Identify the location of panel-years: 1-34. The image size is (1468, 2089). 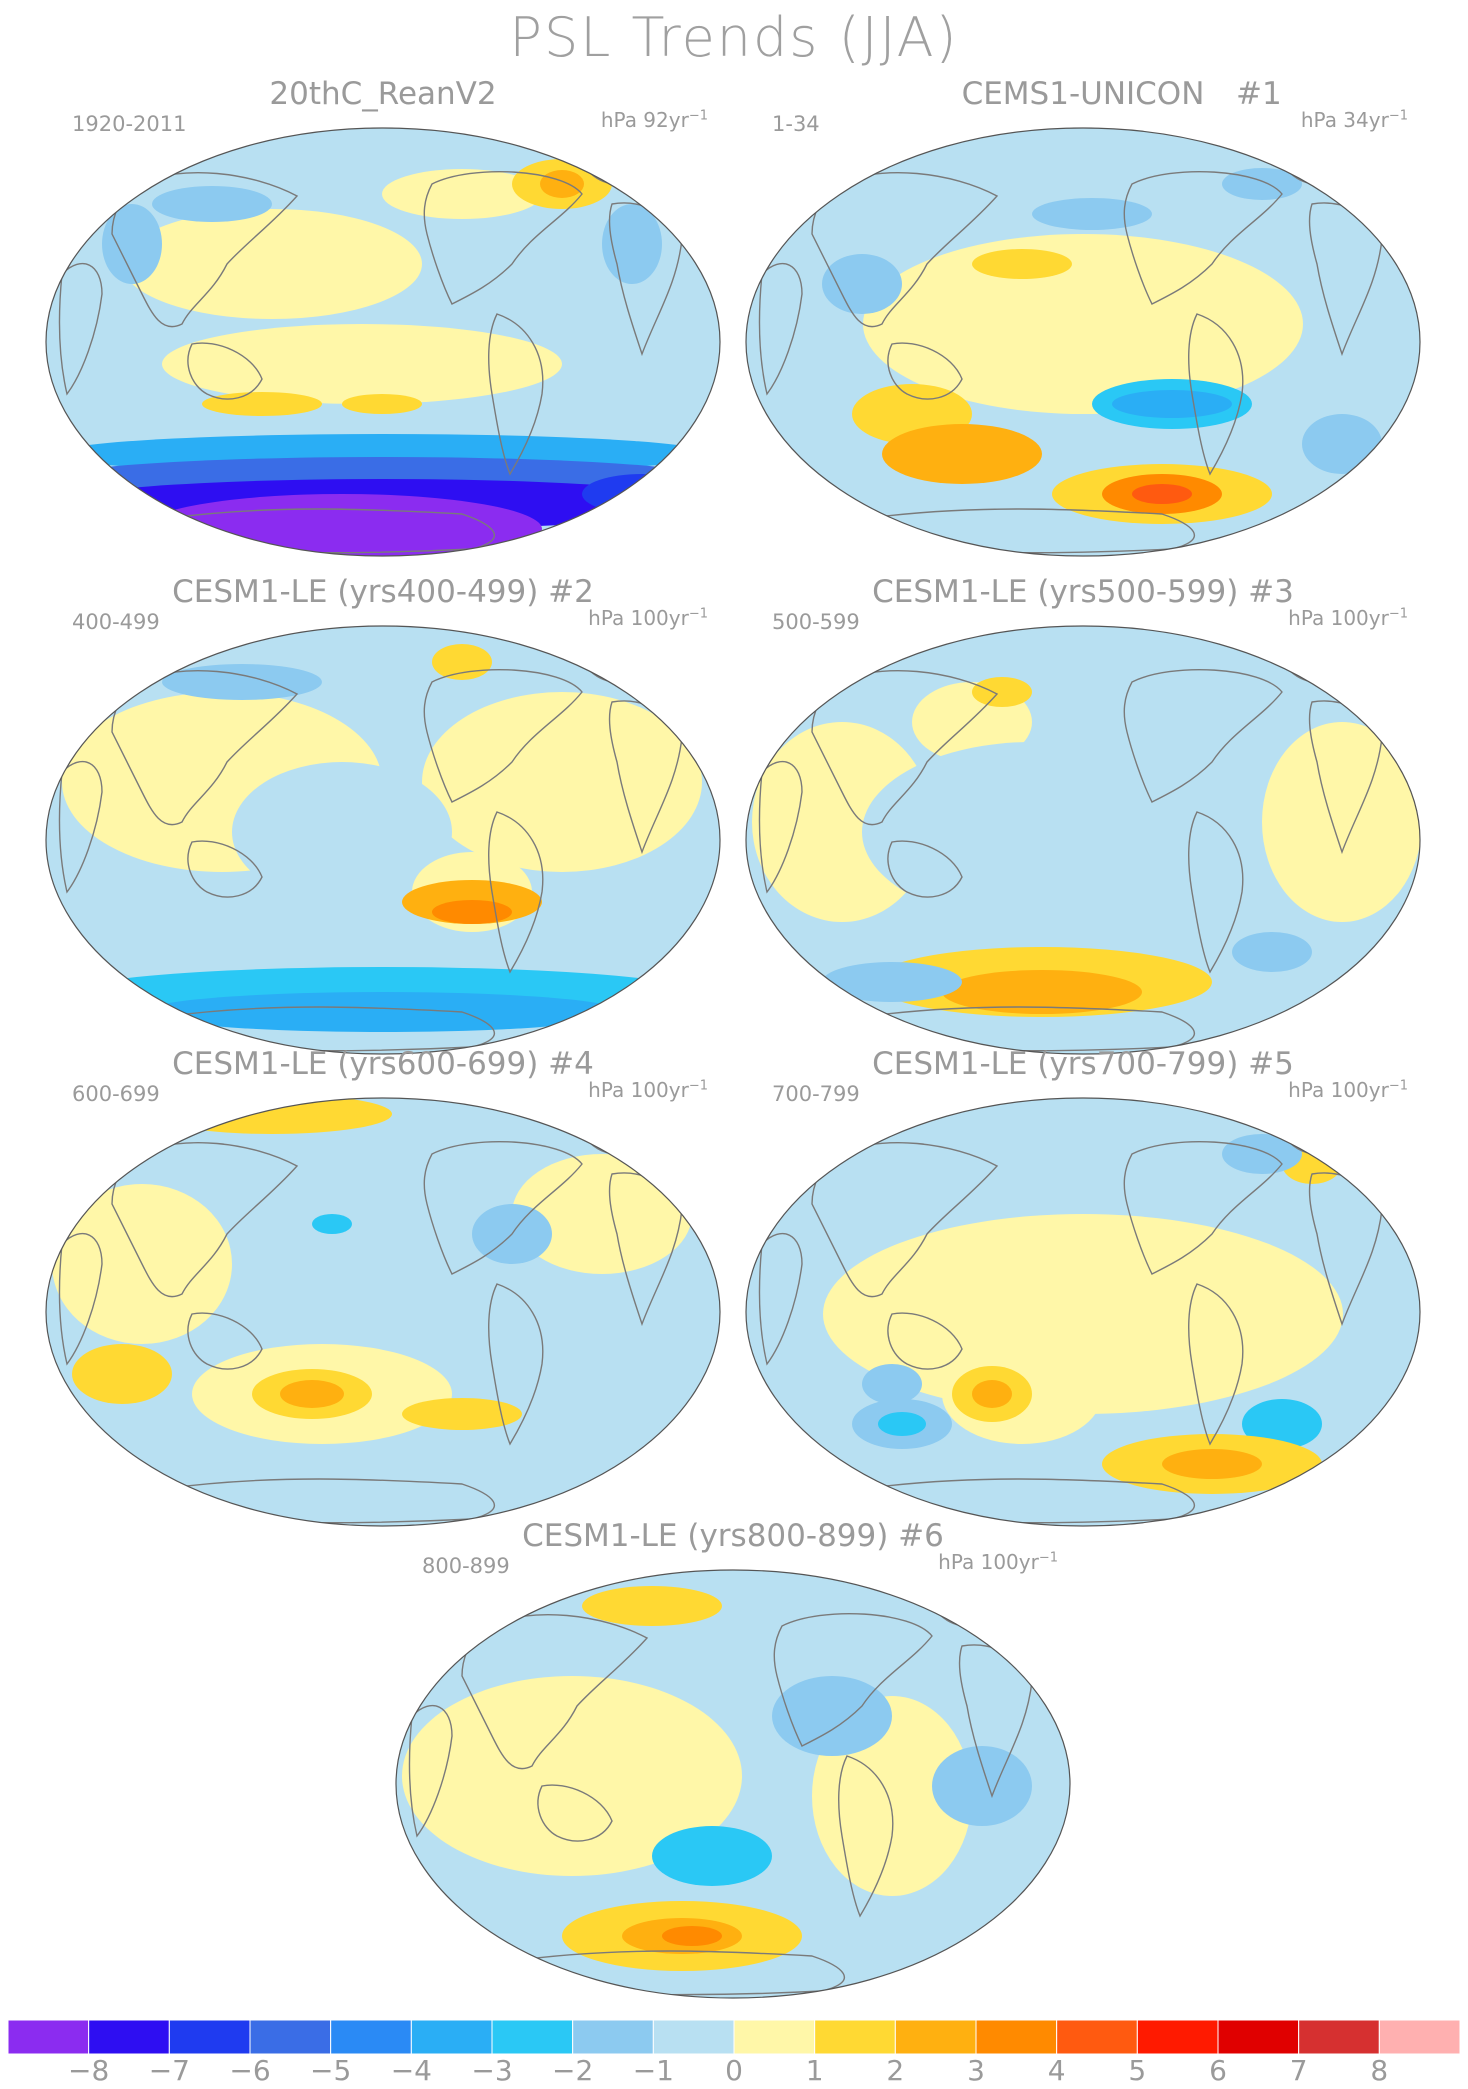
(796, 124).